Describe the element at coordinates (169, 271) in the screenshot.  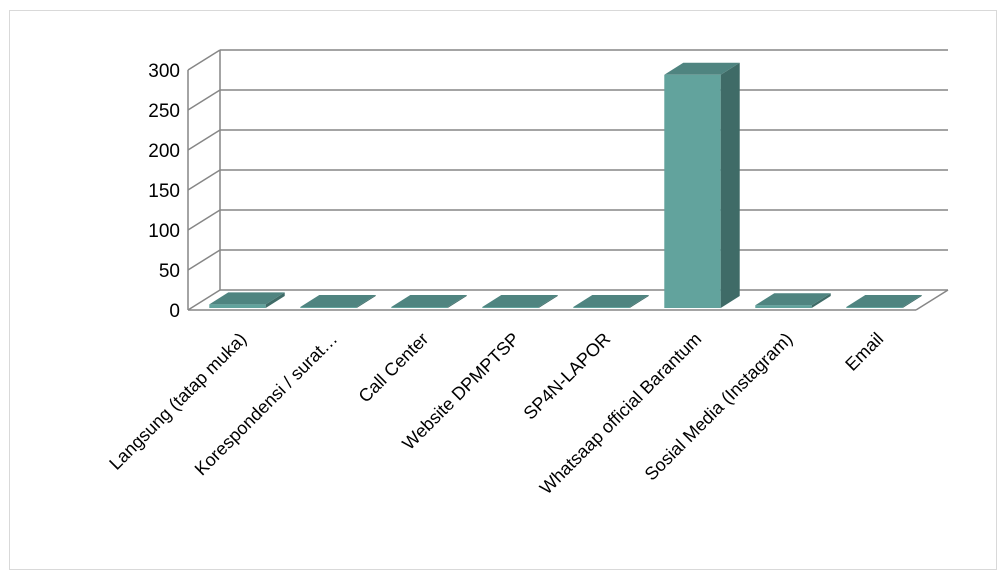
I see `y-tick-label: 50` at that location.